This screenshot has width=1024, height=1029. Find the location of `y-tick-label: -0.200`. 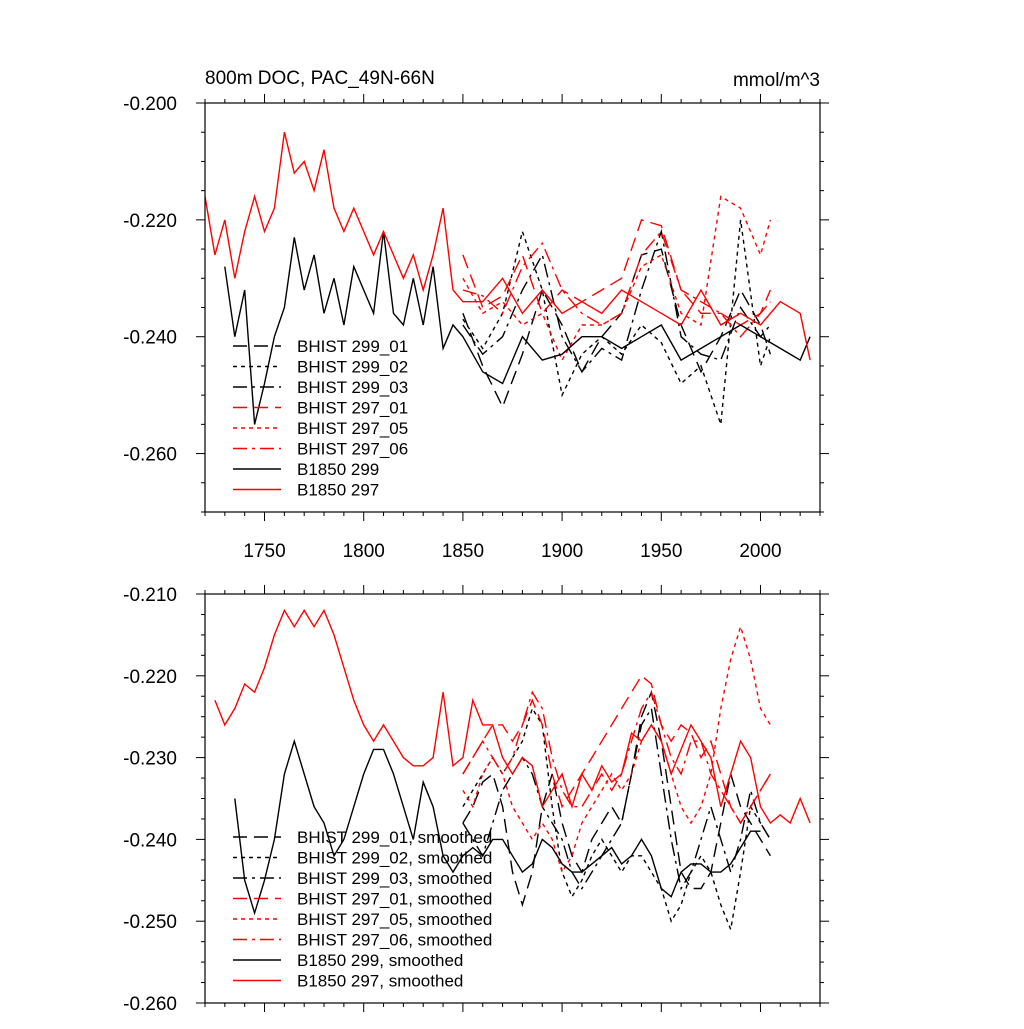

y-tick-label: -0.200 is located at coordinates (150, 104).